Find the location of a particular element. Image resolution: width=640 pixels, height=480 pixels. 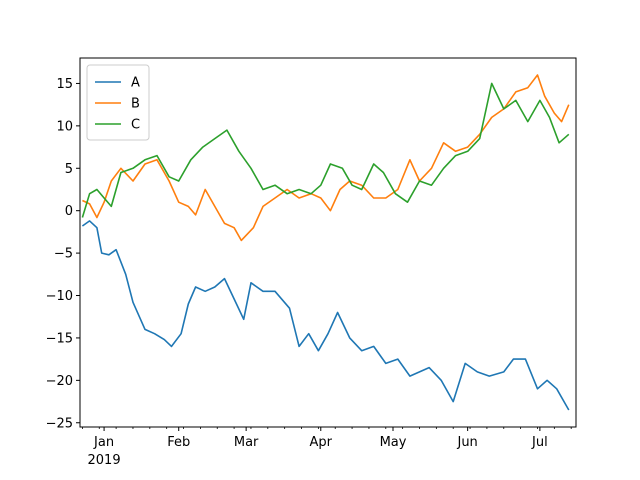

x-axis: Jan 2019 Feb Mar Apr May Jun Jul is located at coordinates (327, 447).